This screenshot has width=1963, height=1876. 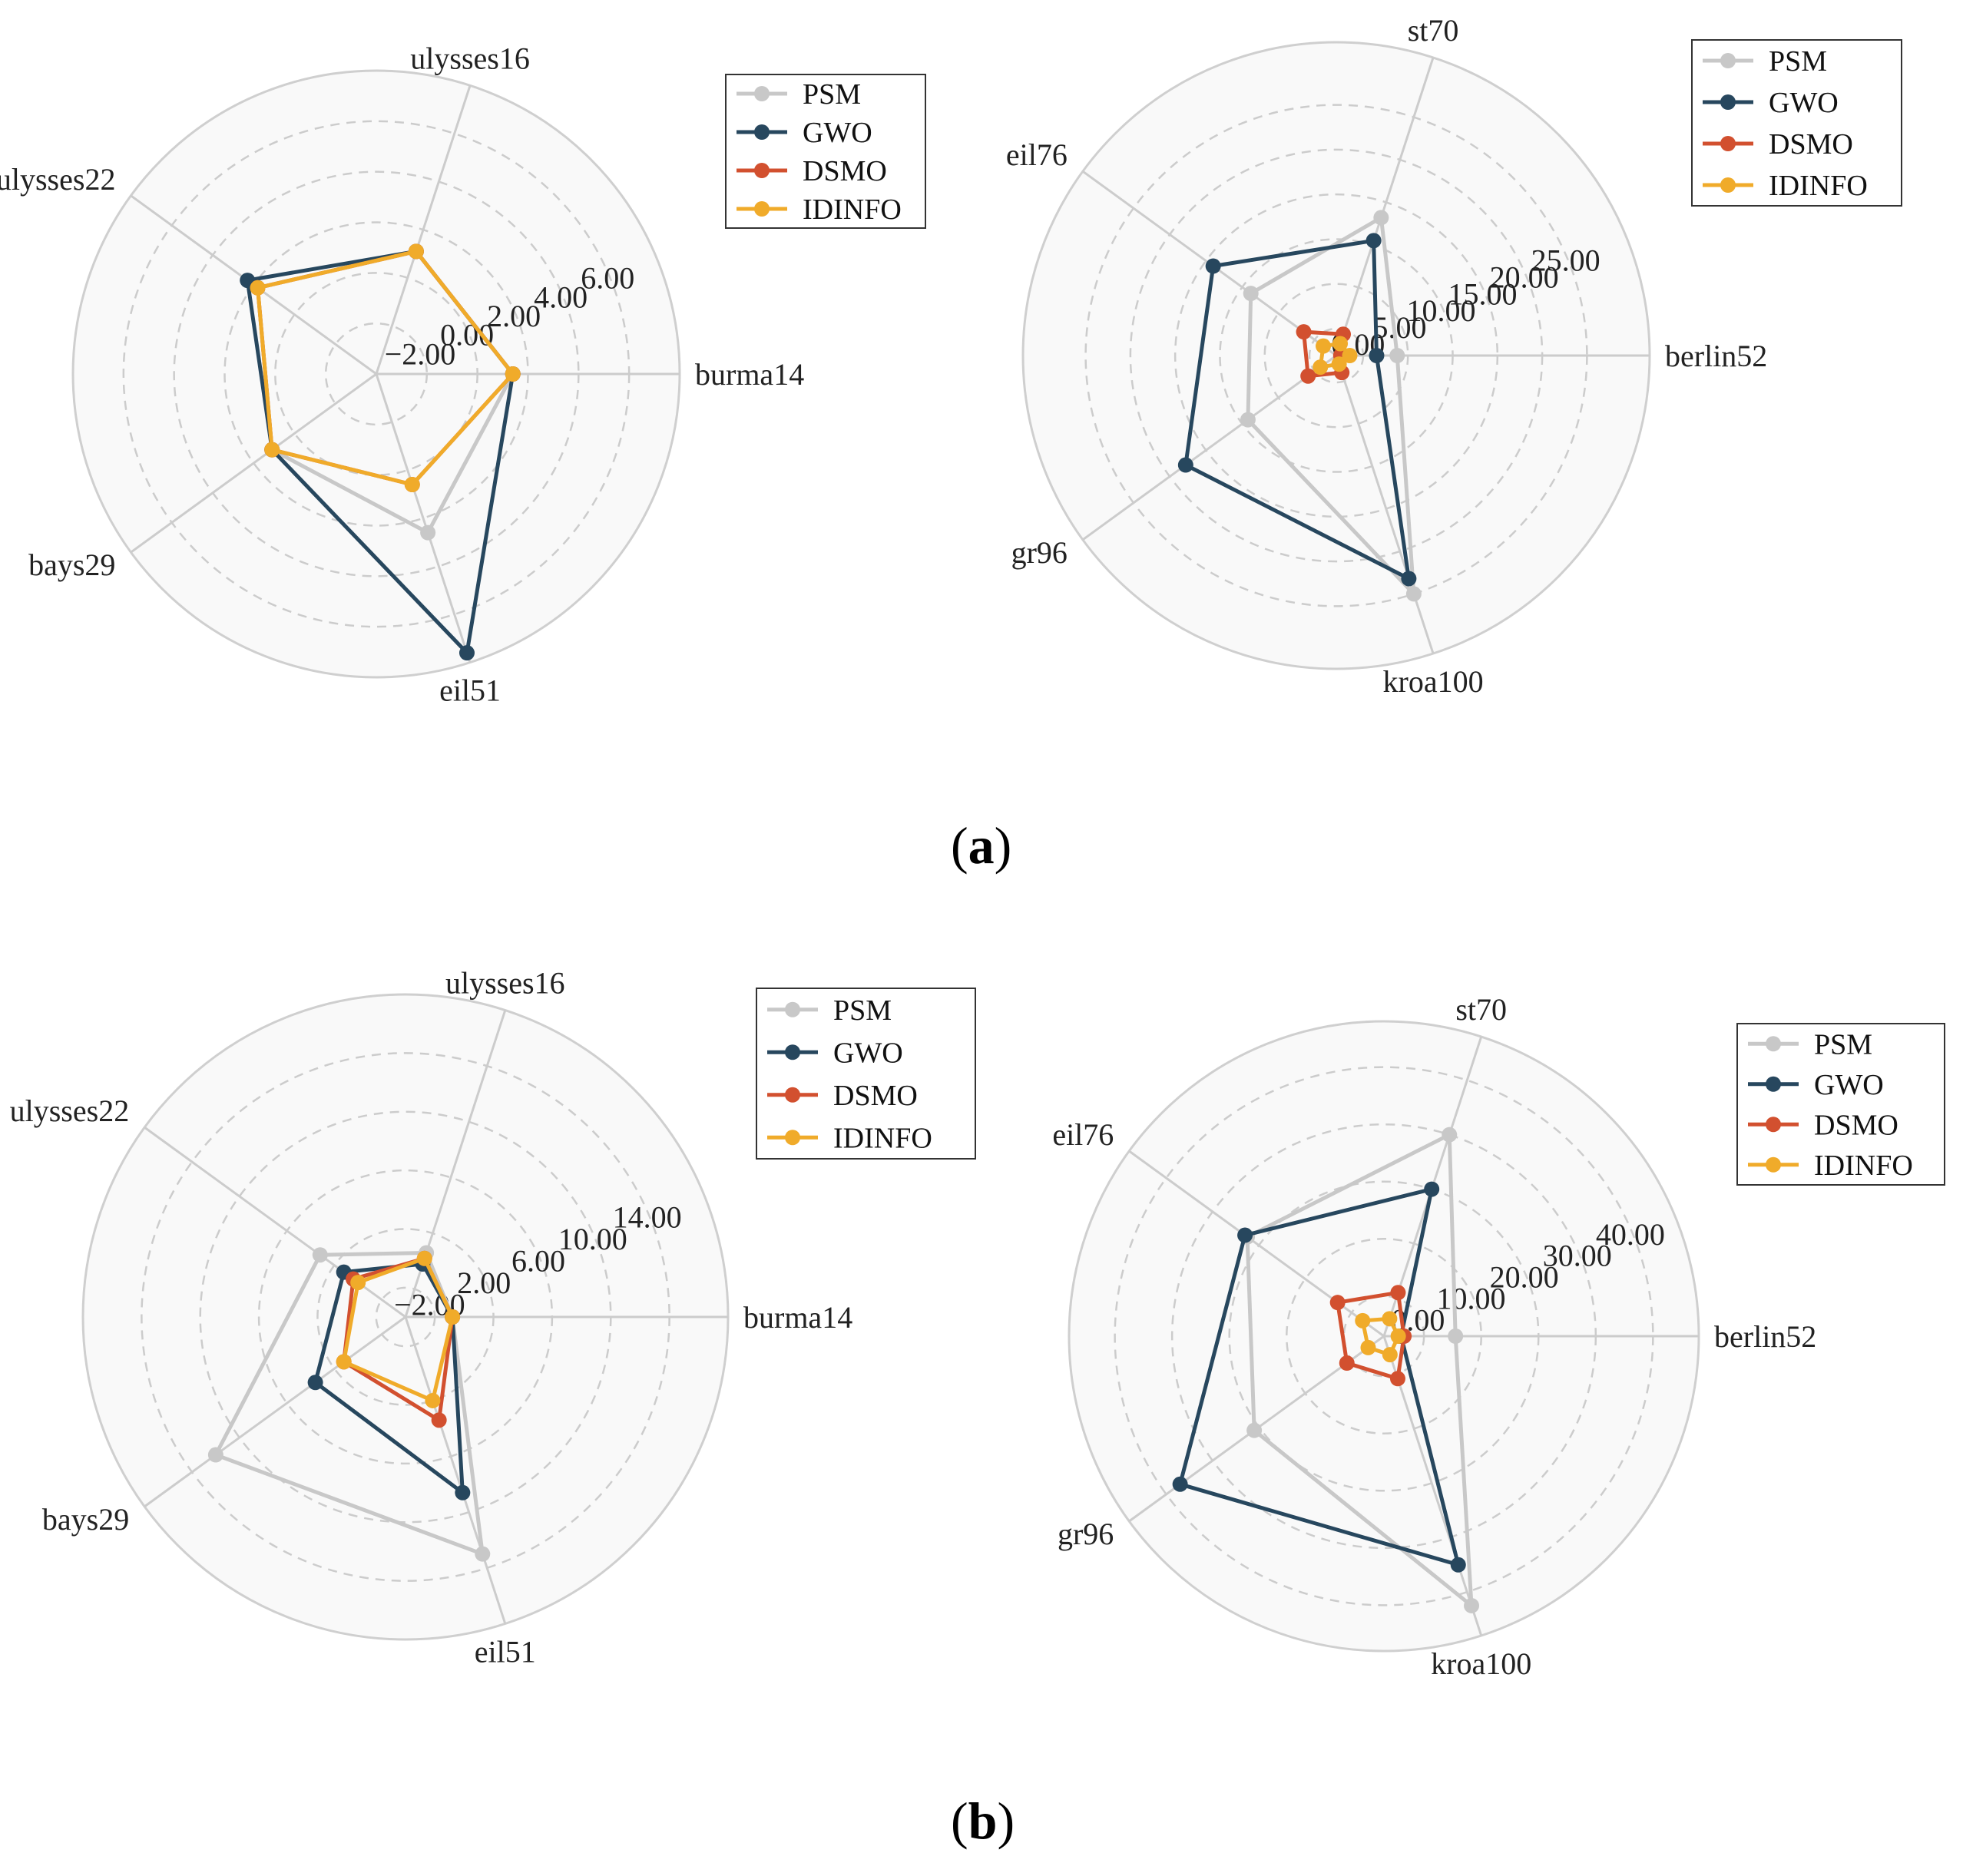 I want to click on point-gwo-st70, so click(x=1432, y=1189).